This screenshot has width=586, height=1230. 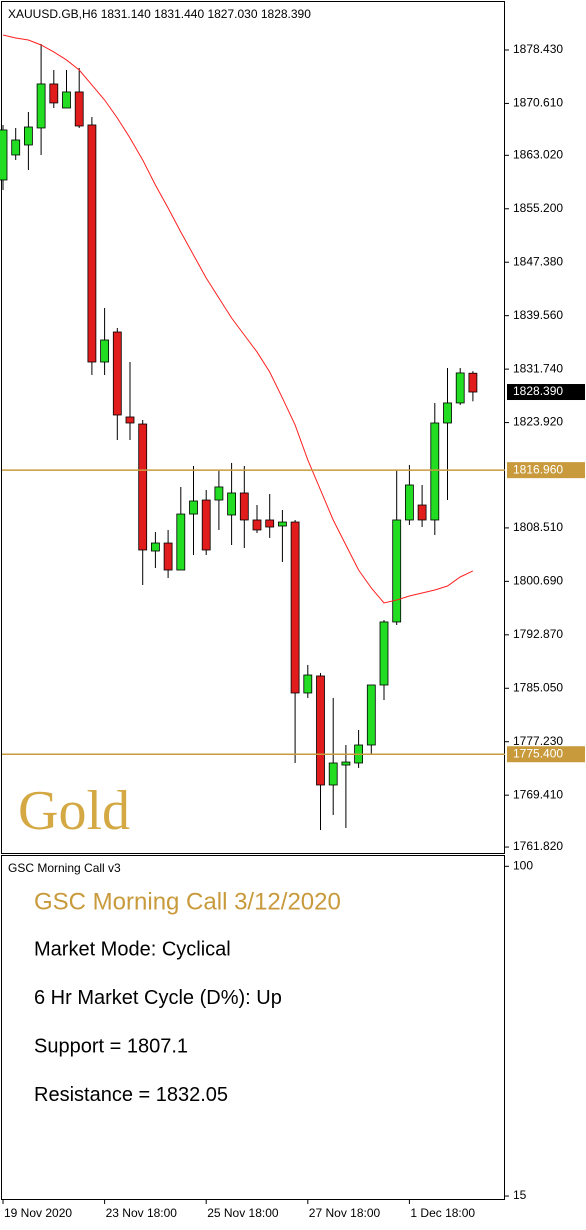 What do you see at coordinates (538, 581) in the screenshot?
I see `y-tick-label: 1800.690` at bounding box center [538, 581].